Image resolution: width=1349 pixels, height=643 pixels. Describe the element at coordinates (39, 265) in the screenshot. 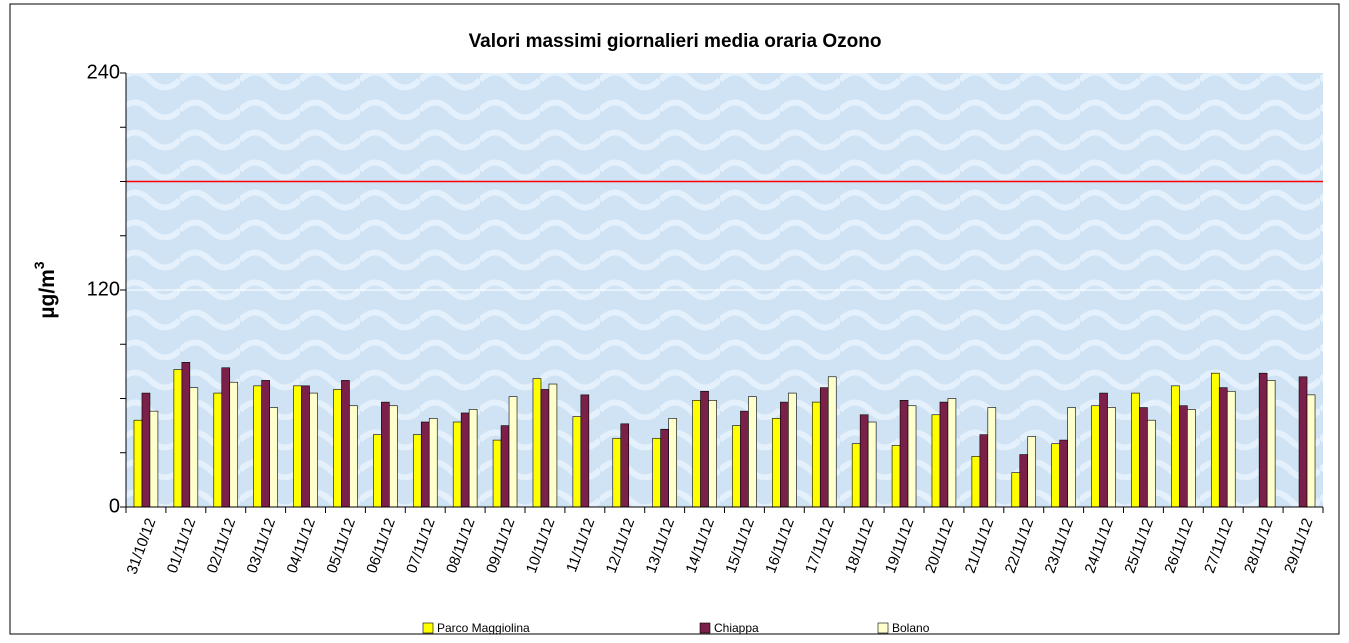

I see `y-axis-label-sup: 3` at that location.